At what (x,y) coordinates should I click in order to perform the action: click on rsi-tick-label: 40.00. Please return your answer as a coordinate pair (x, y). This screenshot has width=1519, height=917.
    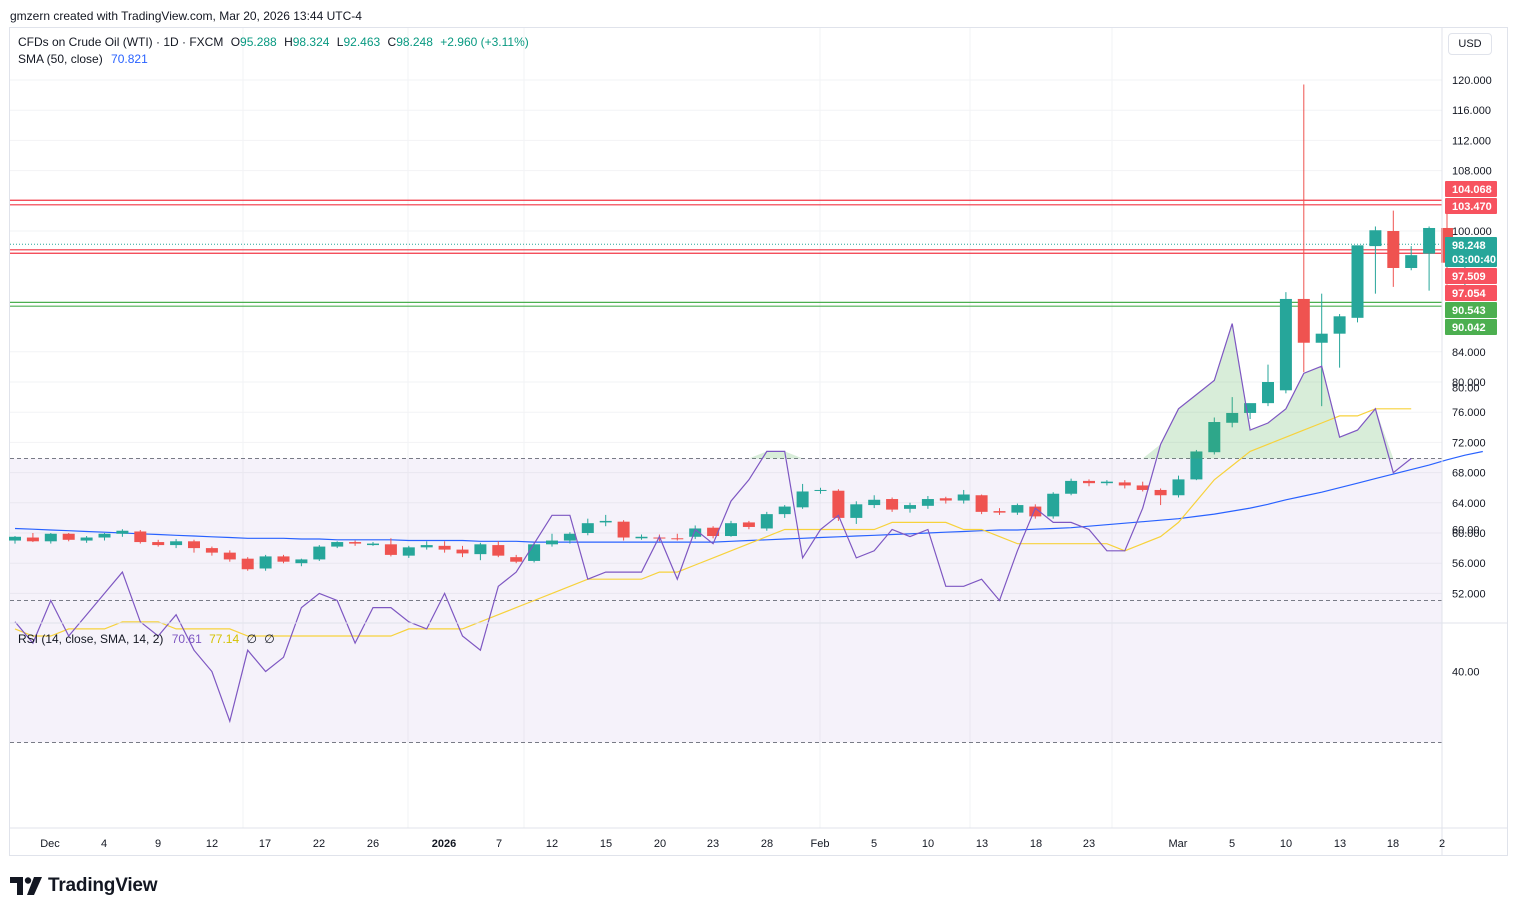
    Looking at the image, I should click on (1466, 673).